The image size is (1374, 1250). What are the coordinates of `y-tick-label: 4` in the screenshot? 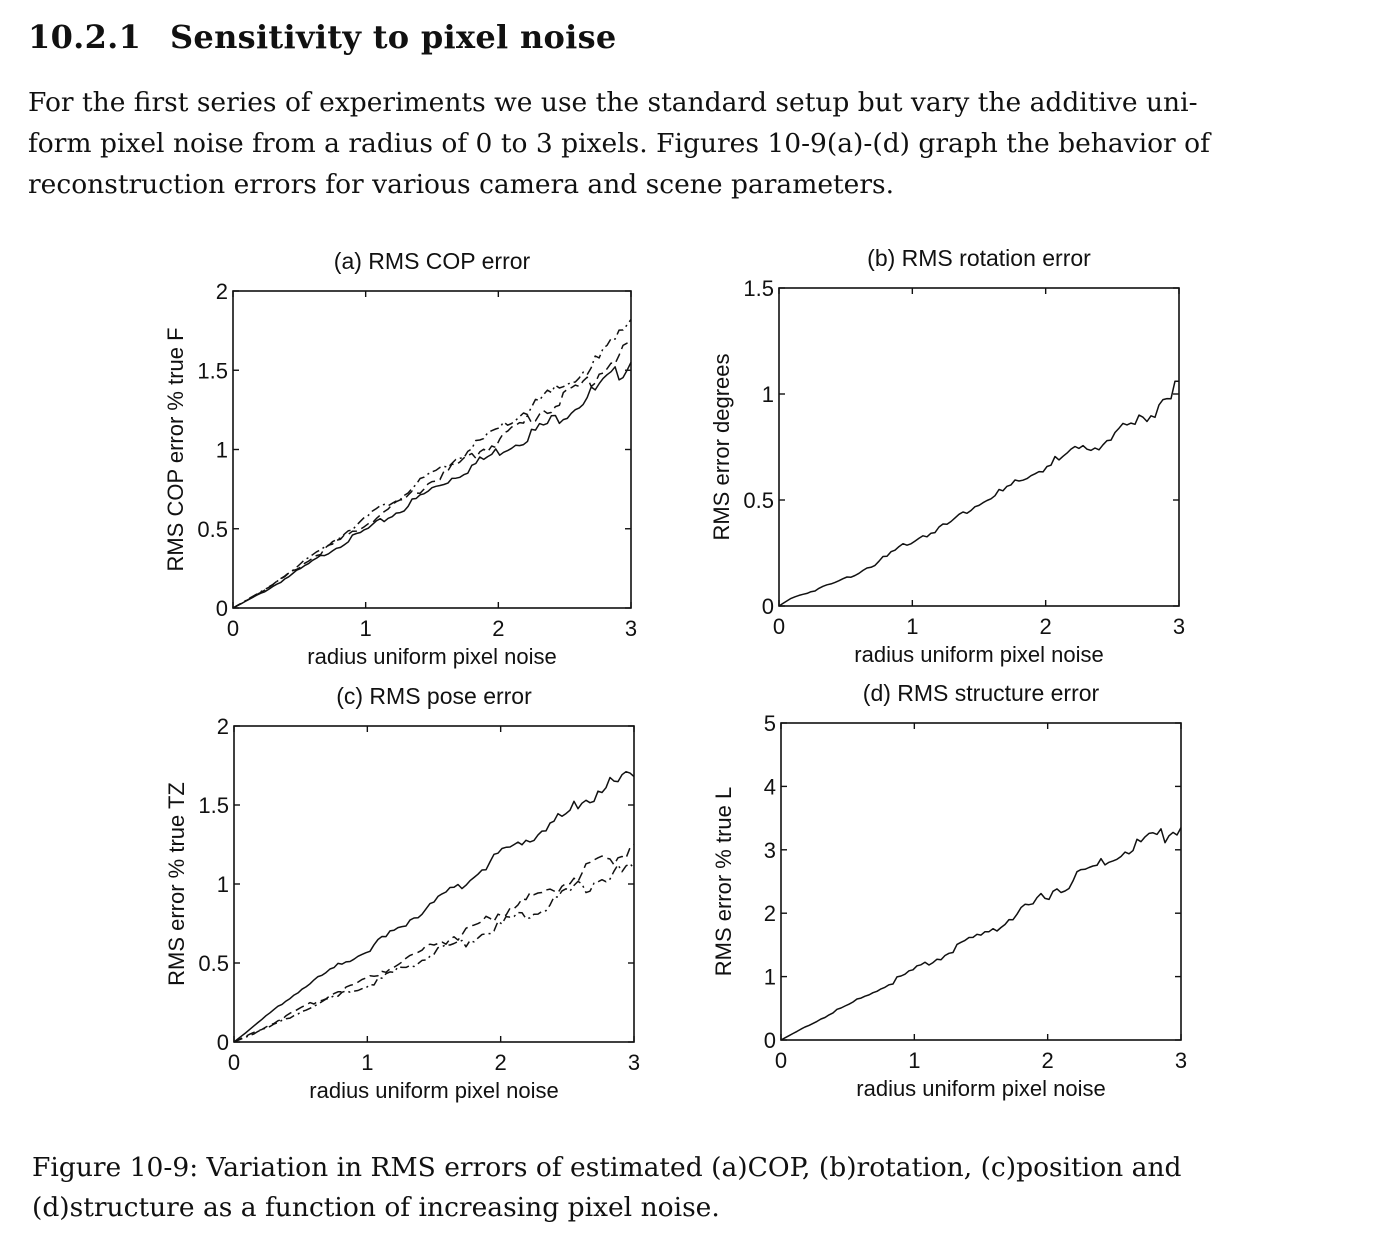 It's located at (770, 786).